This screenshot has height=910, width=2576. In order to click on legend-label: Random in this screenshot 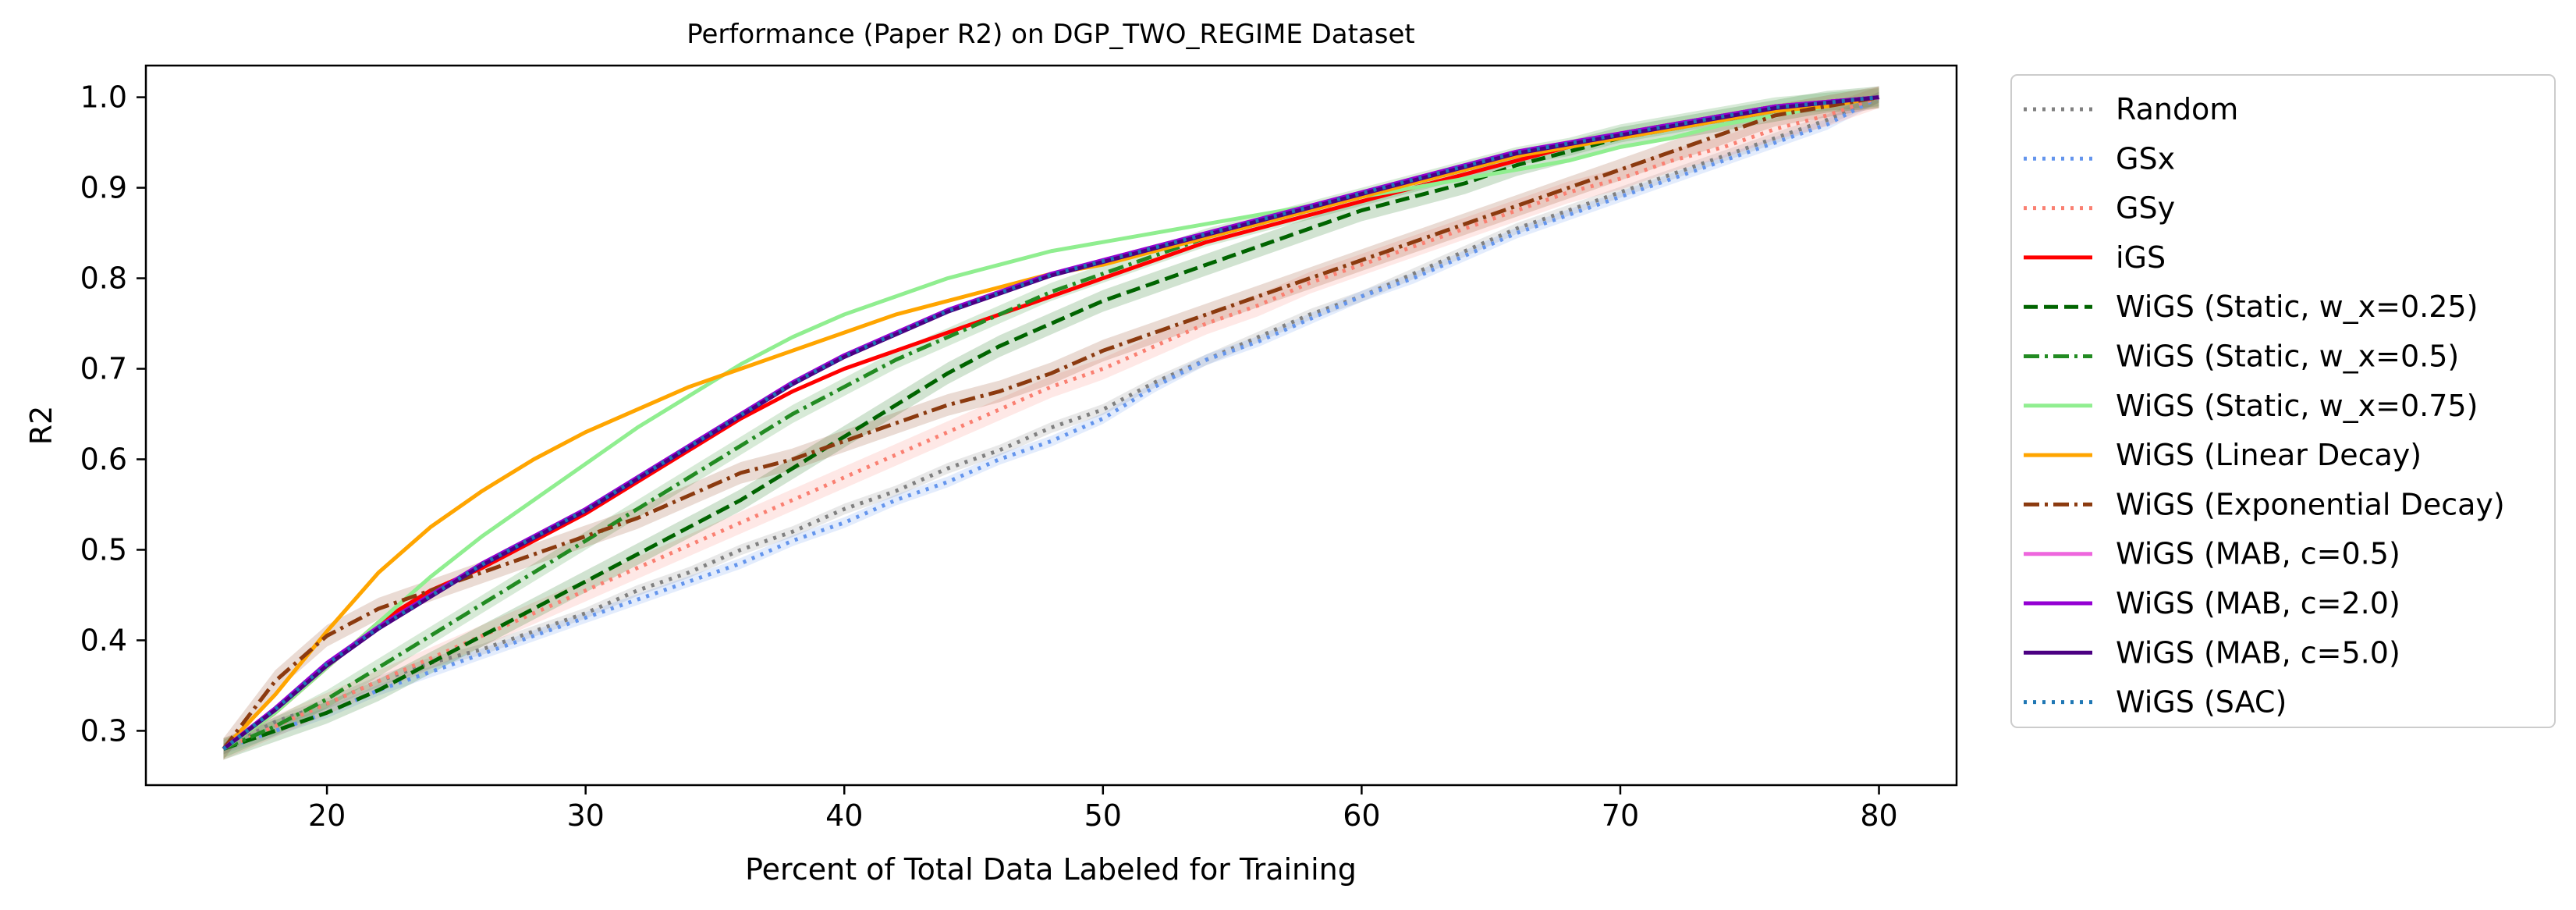, I will do `click(2177, 109)`.